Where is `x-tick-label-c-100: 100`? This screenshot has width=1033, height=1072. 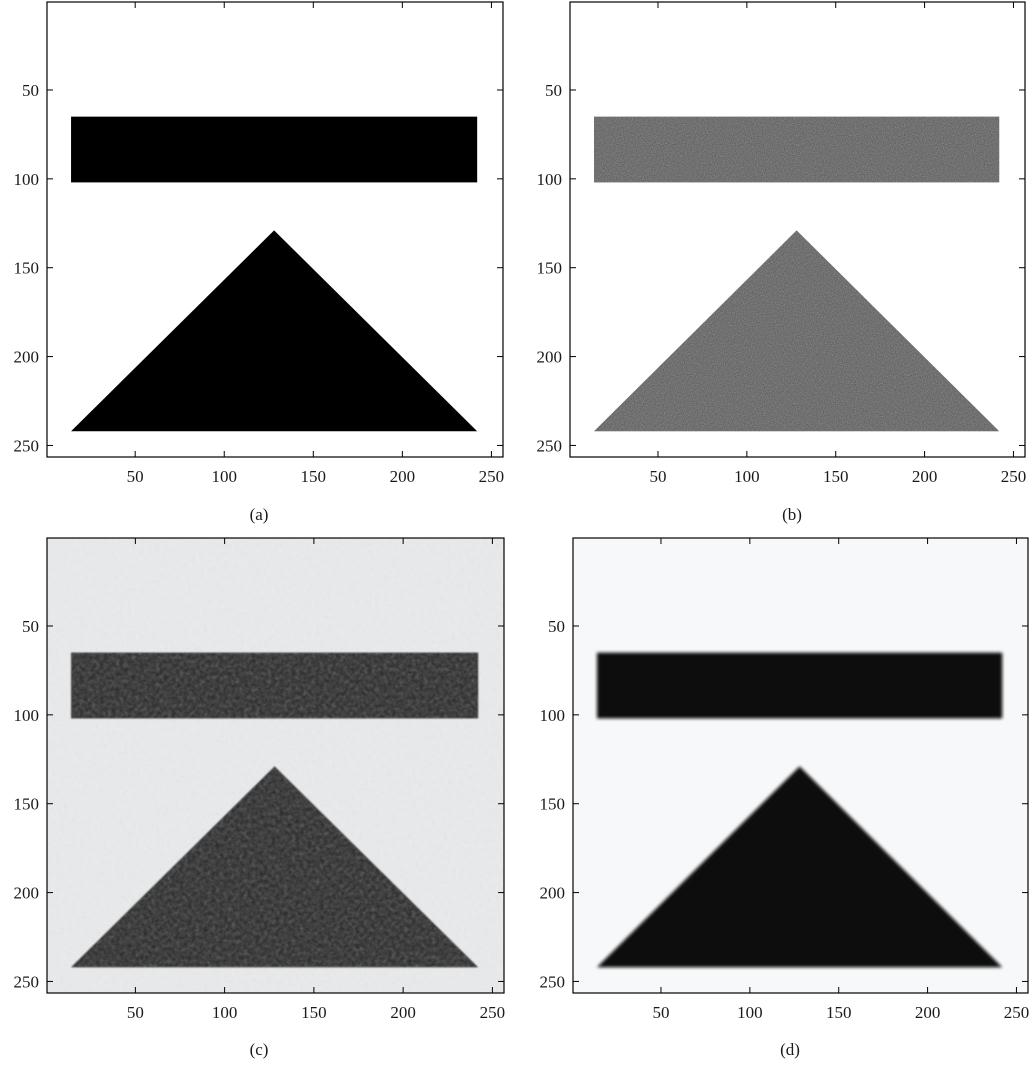 x-tick-label-c-100: 100 is located at coordinates (225, 1012).